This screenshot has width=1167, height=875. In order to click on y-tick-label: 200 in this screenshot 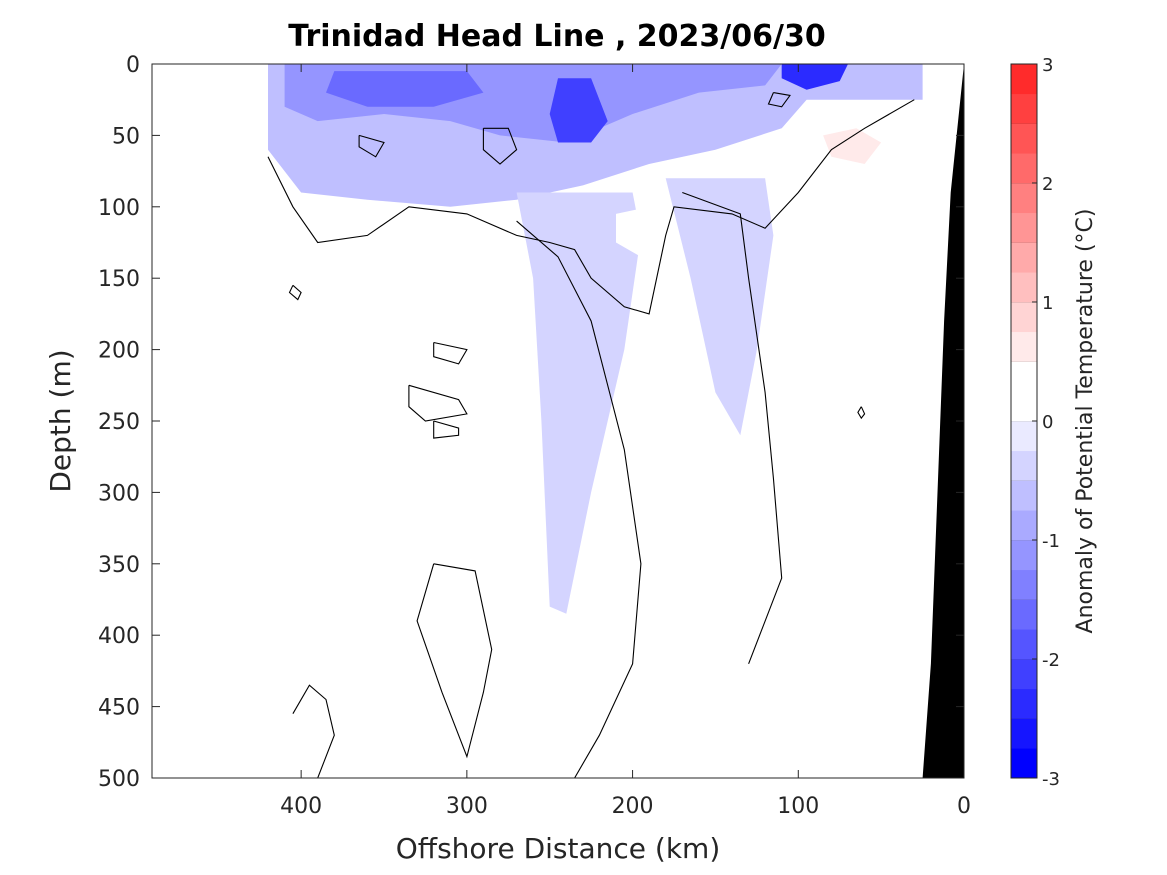, I will do `click(119, 351)`.